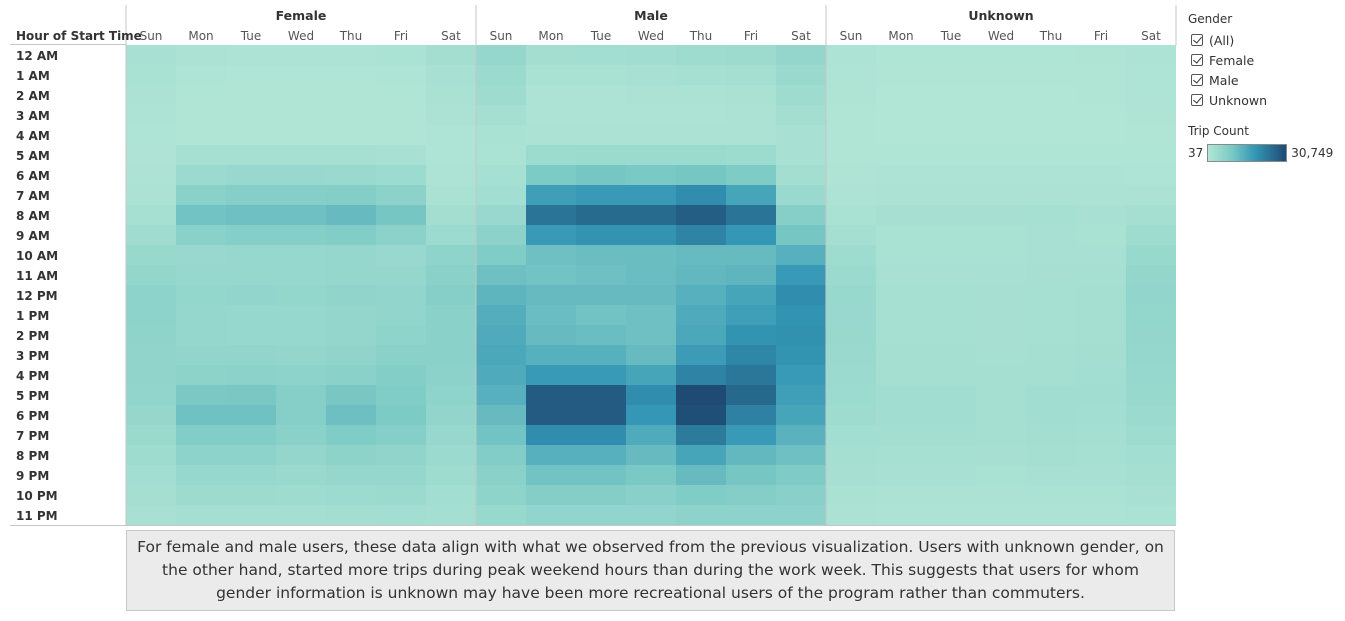 The height and width of the screenshot is (621, 1345). Describe the element at coordinates (33, 136) in the screenshot. I see `hour-label: 4 AM` at that location.